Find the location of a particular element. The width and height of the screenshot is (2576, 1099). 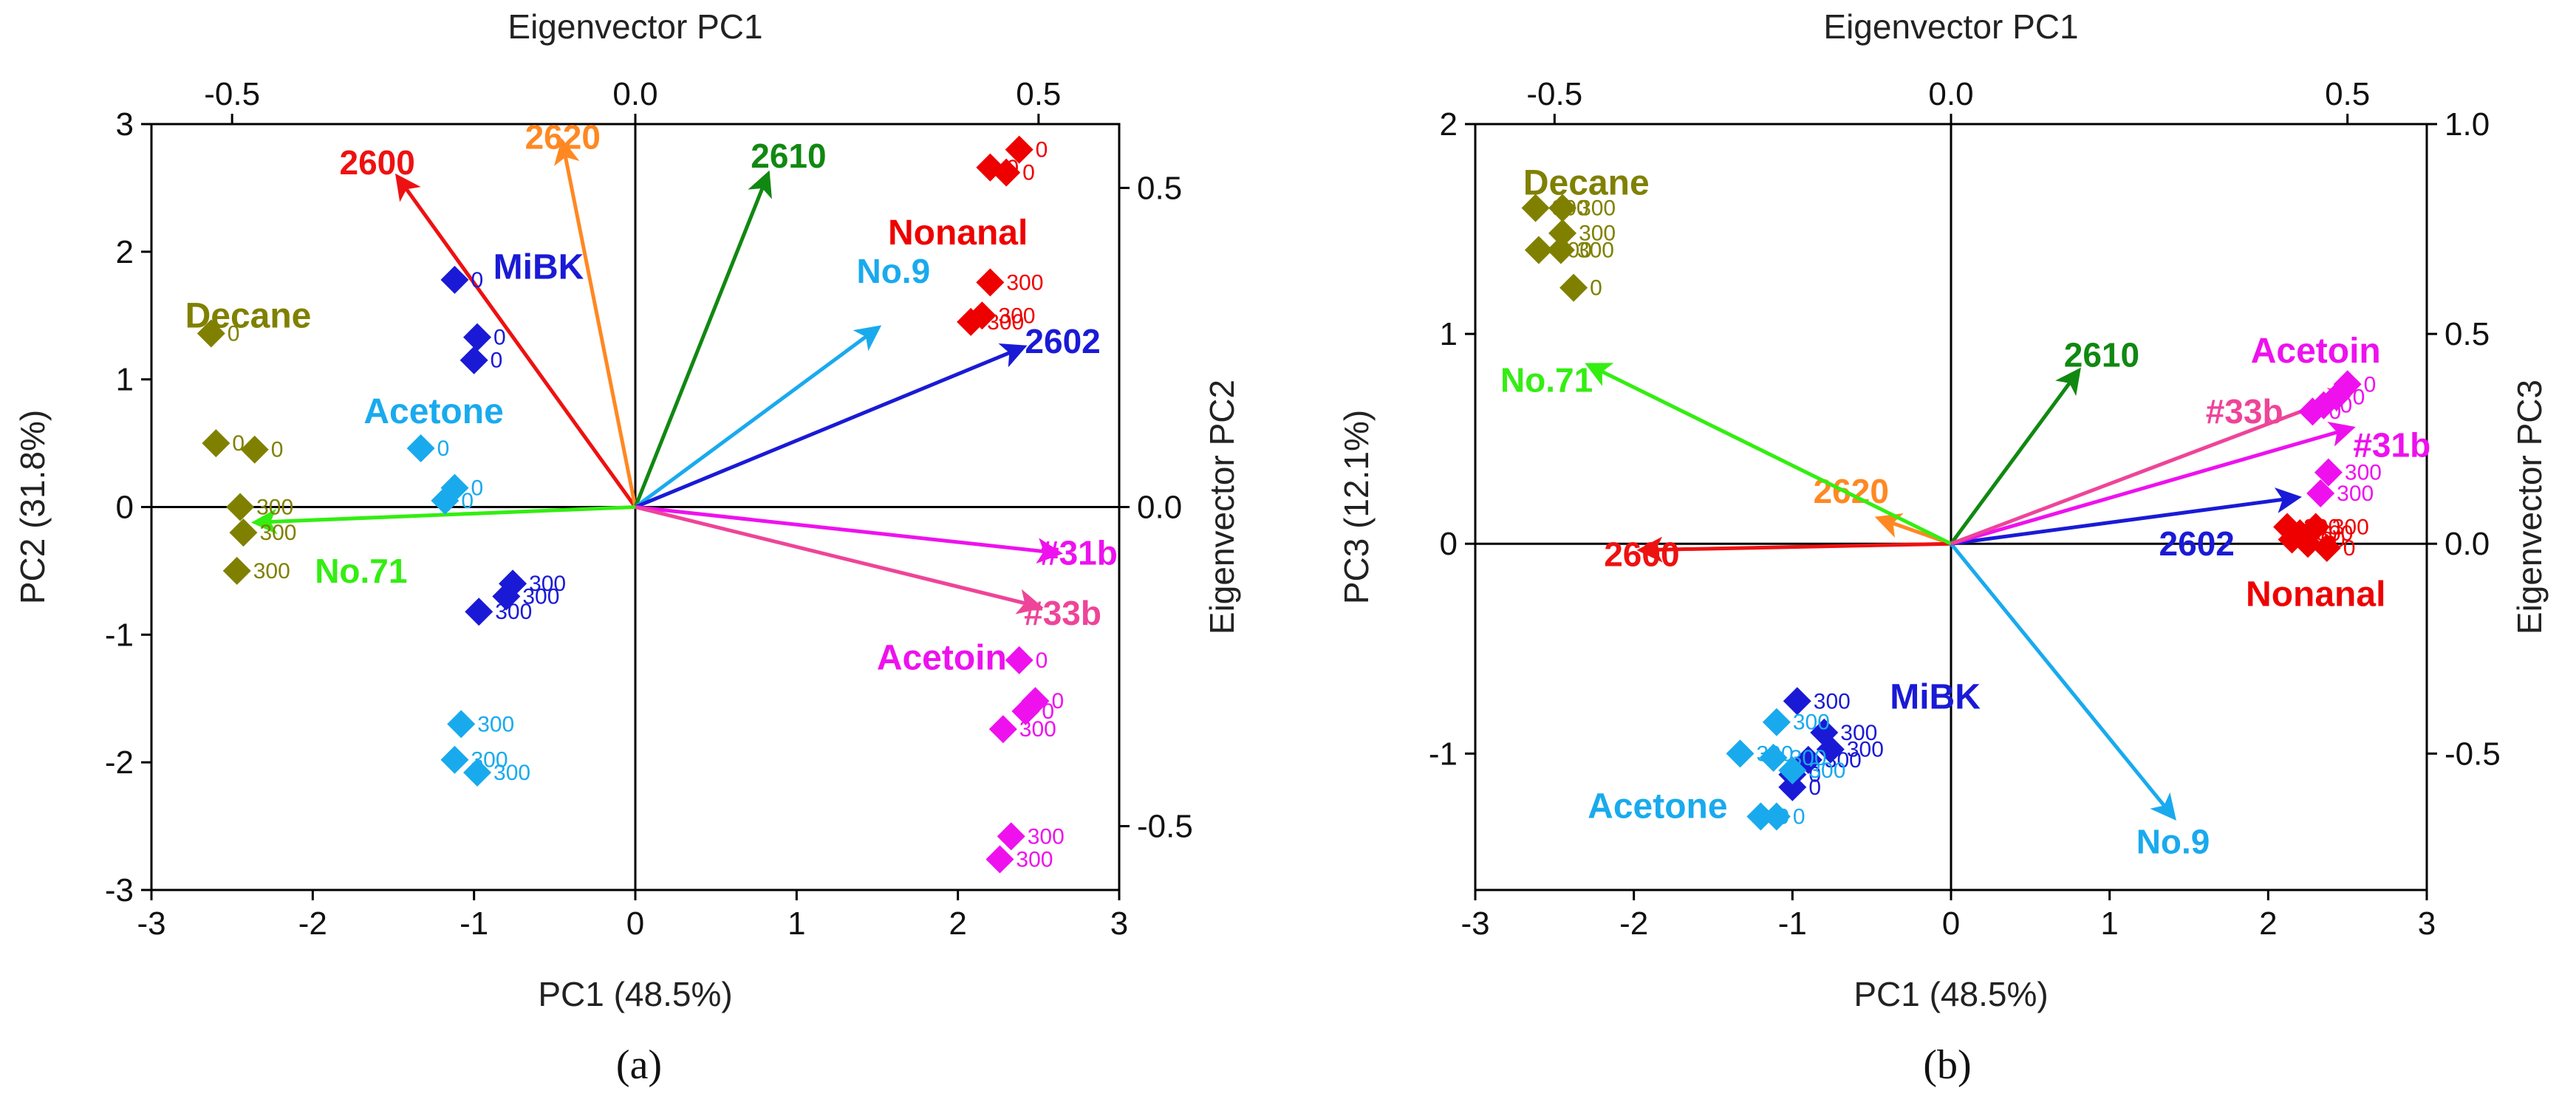

loading-label: #31b is located at coordinates (2391, 445).